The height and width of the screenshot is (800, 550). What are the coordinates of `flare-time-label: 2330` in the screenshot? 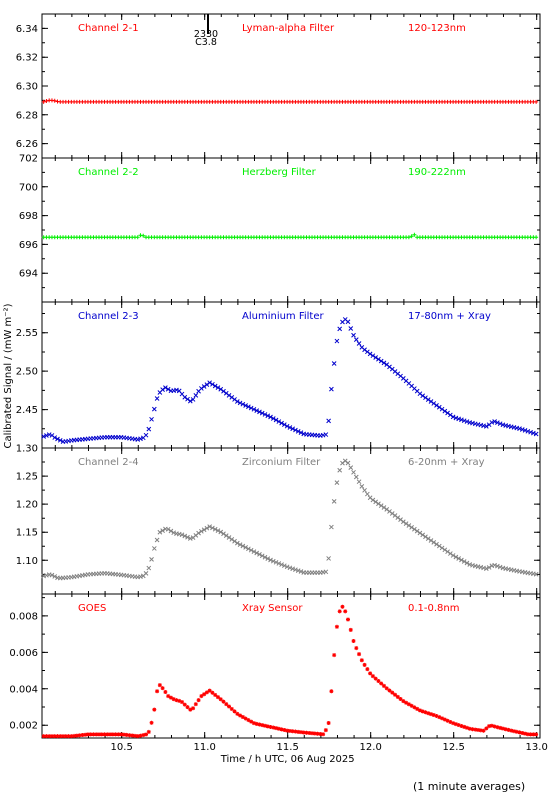 It's located at (206, 34).